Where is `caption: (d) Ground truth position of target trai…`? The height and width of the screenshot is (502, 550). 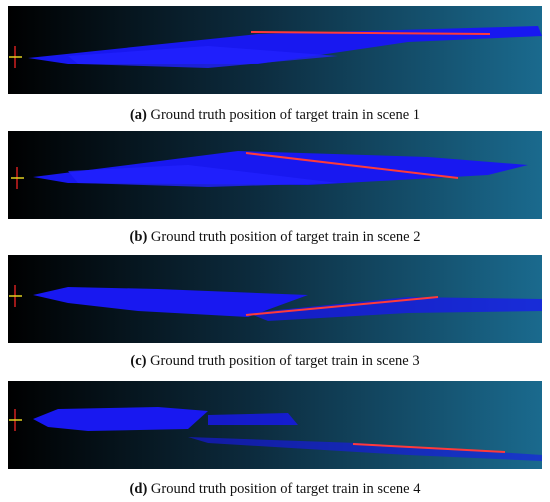
caption: (d) Ground truth position of target trai… is located at coordinates (275, 489).